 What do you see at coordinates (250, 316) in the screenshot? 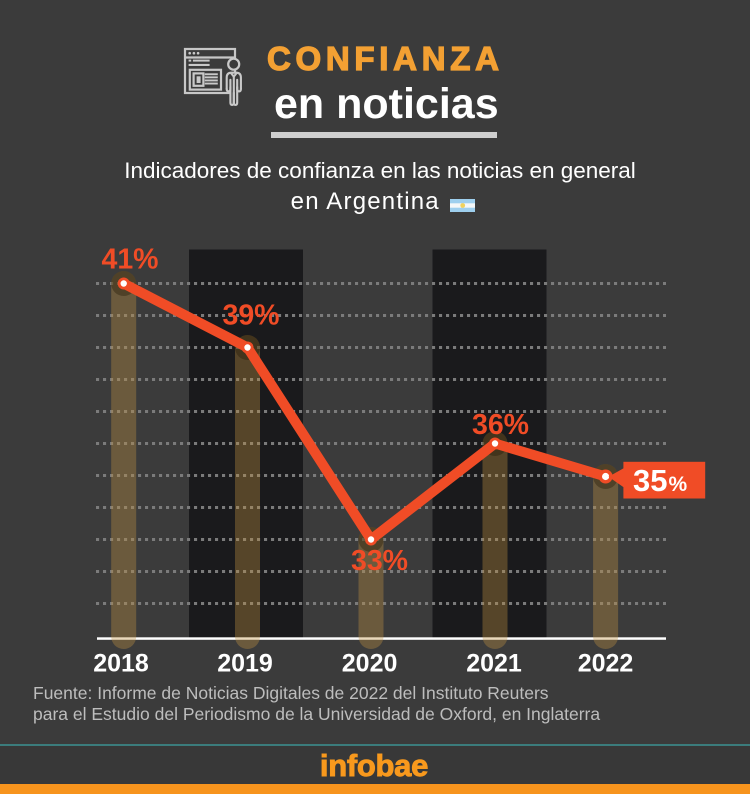
I see `svg-text: 39%` at bounding box center [250, 316].